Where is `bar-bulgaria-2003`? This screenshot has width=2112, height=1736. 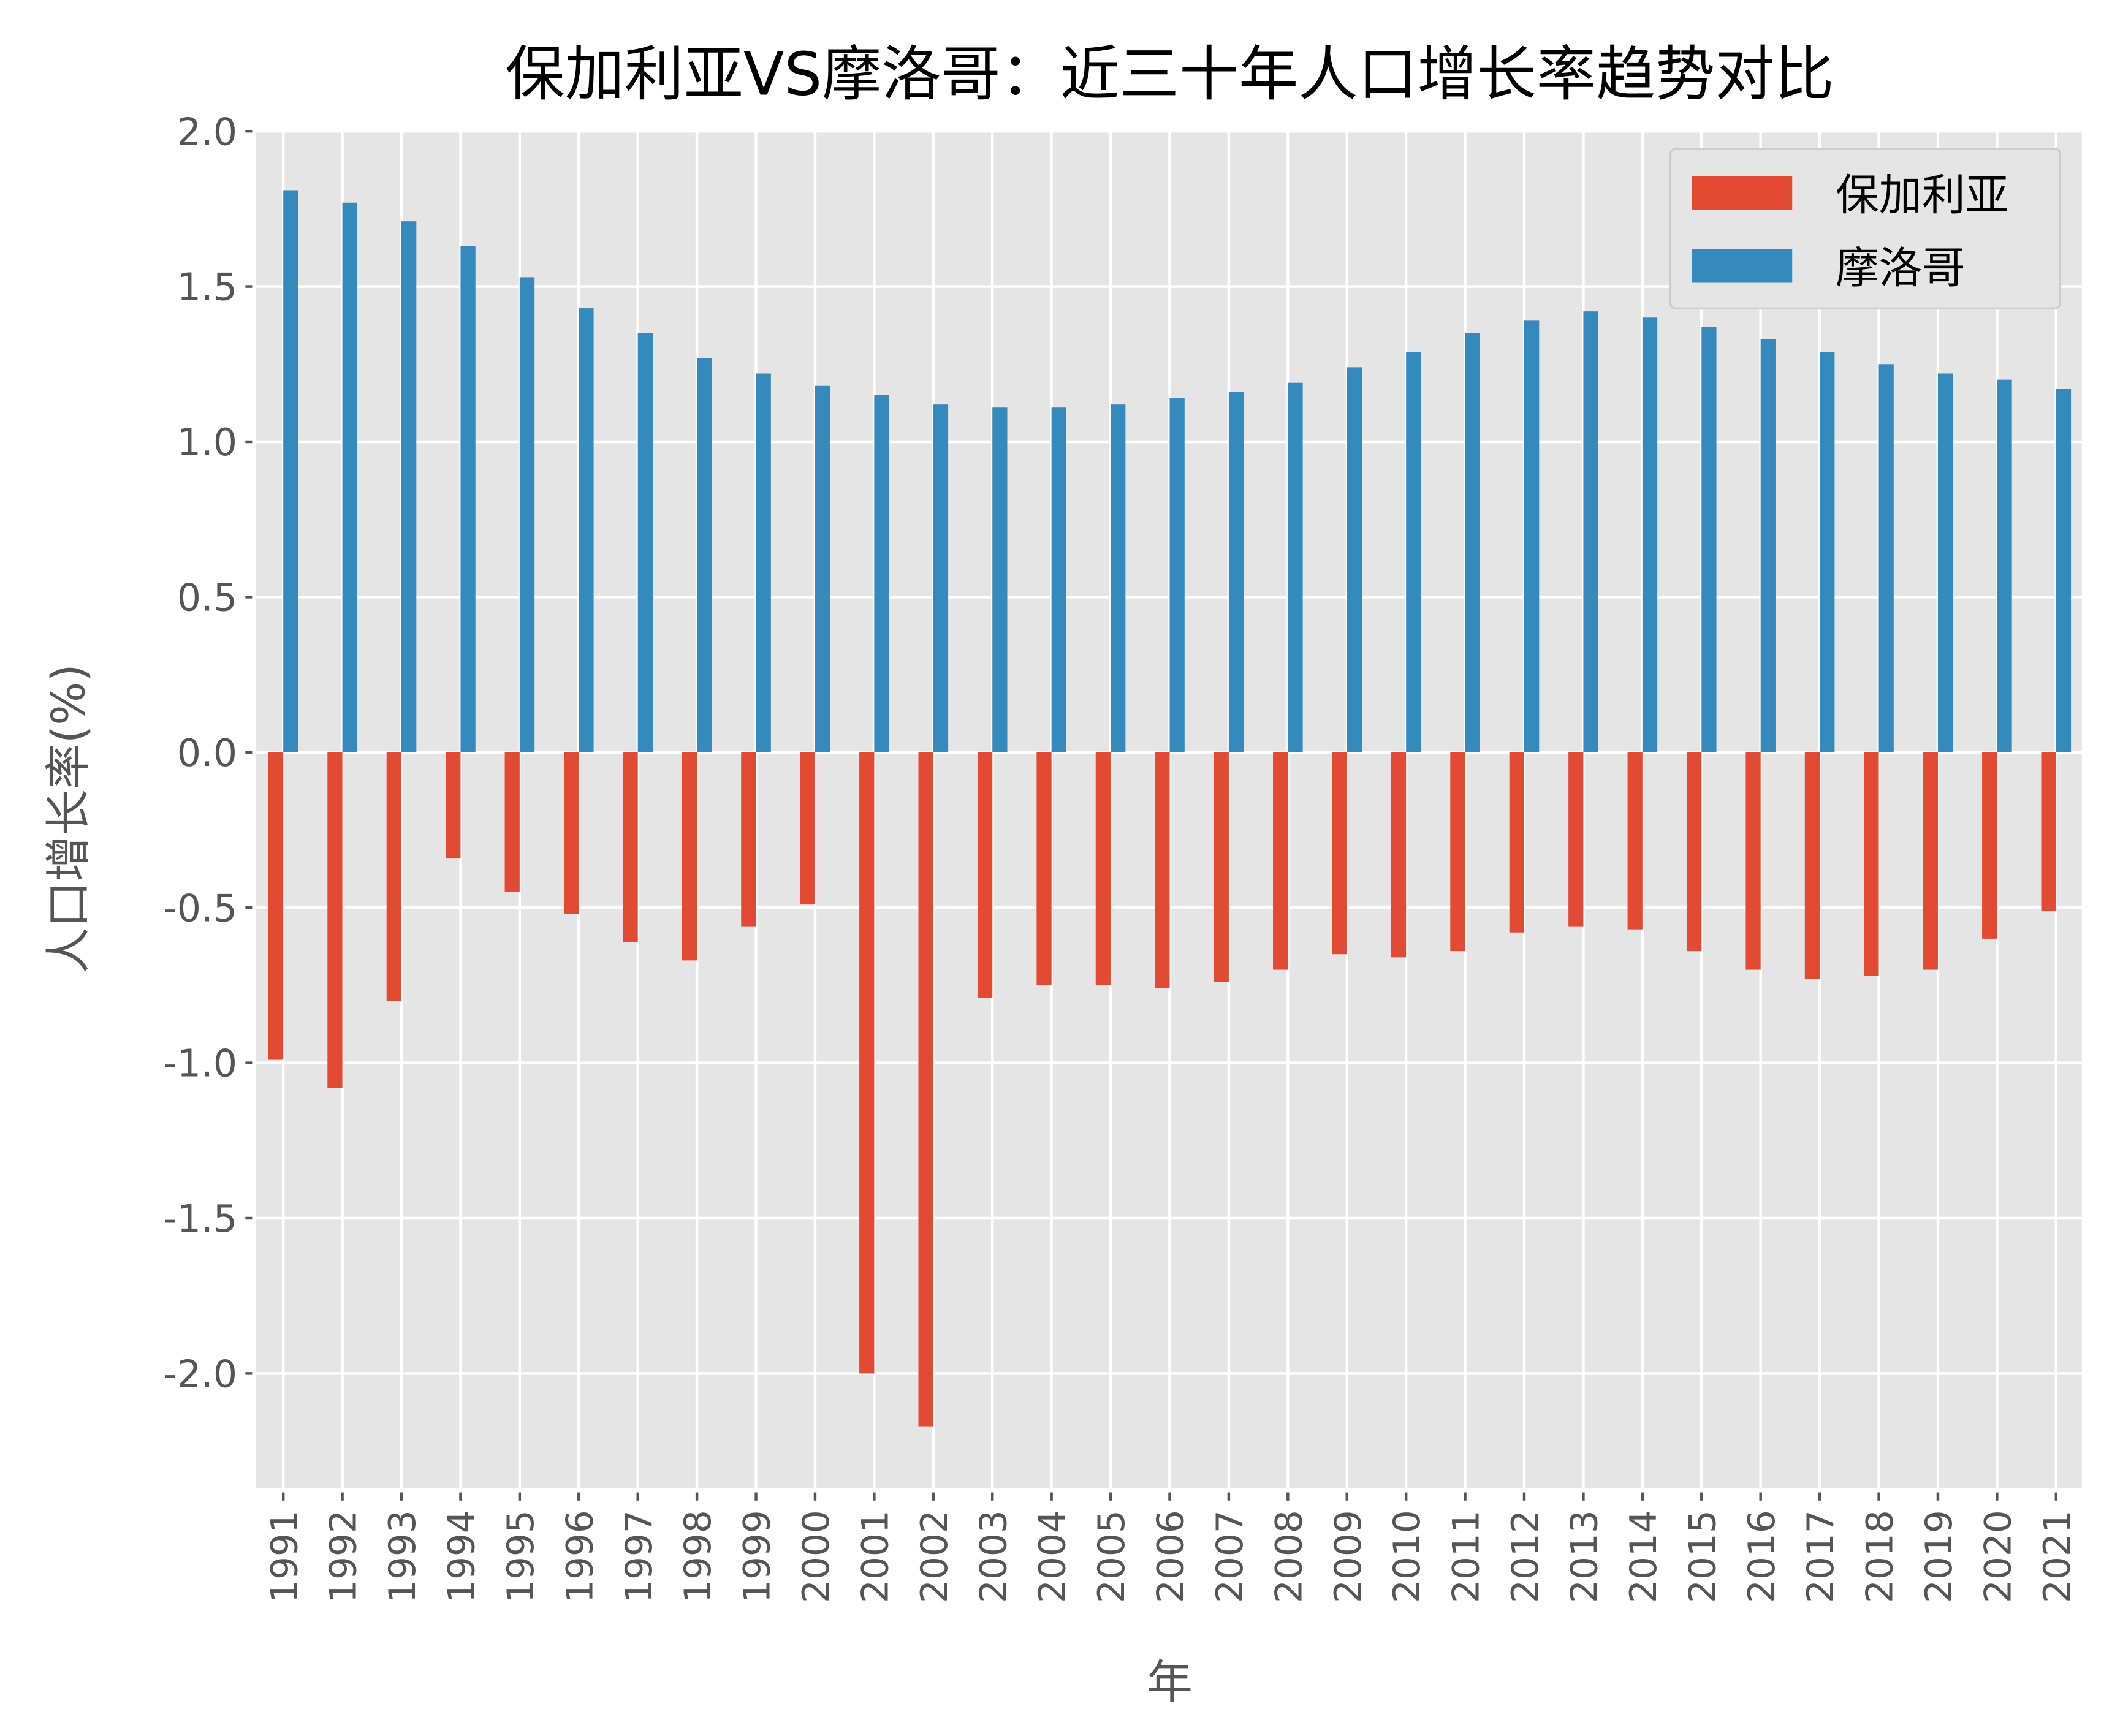 bar-bulgaria-2003 is located at coordinates (985, 875).